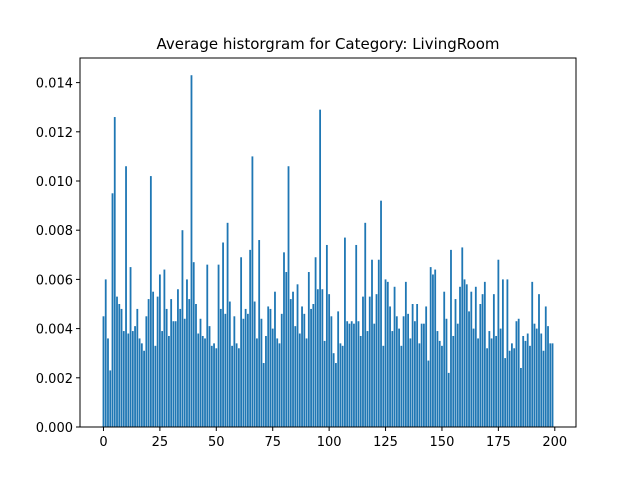  What do you see at coordinates (216, 442) in the screenshot?
I see `x-tick-label: 50` at bounding box center [216, 442].